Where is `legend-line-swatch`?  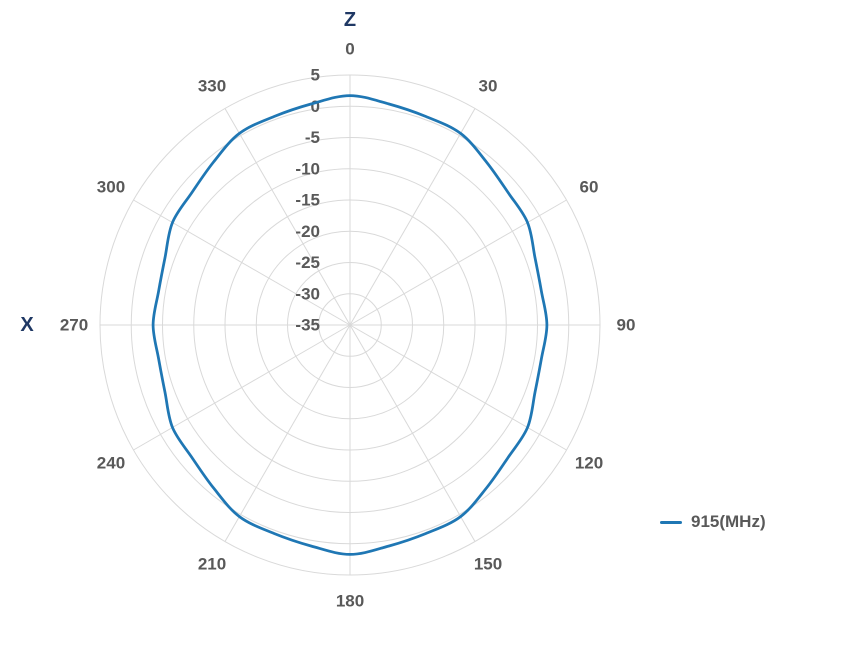 legend-line-swatch is located at coordinates (671, 522).